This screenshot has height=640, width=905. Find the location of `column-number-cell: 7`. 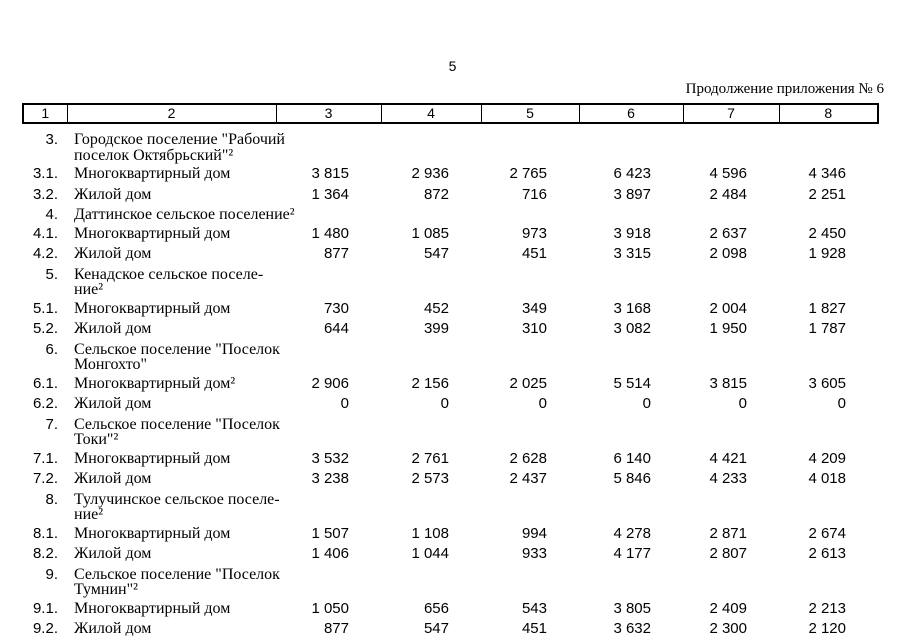

column-number-cell: 7 is located at coordinates (731, 113).